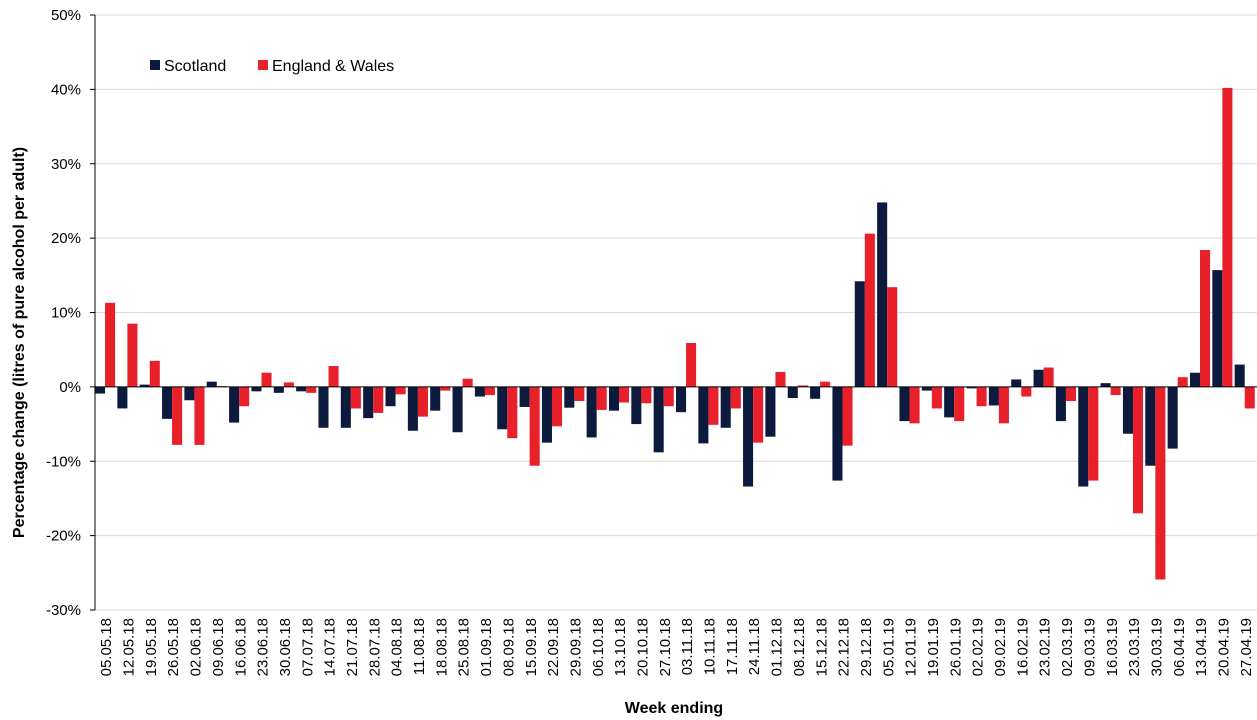  Describe the element at coordinates (397, 647) in the screenshot. I see `x-tick-label: 04.08.18` at that location.